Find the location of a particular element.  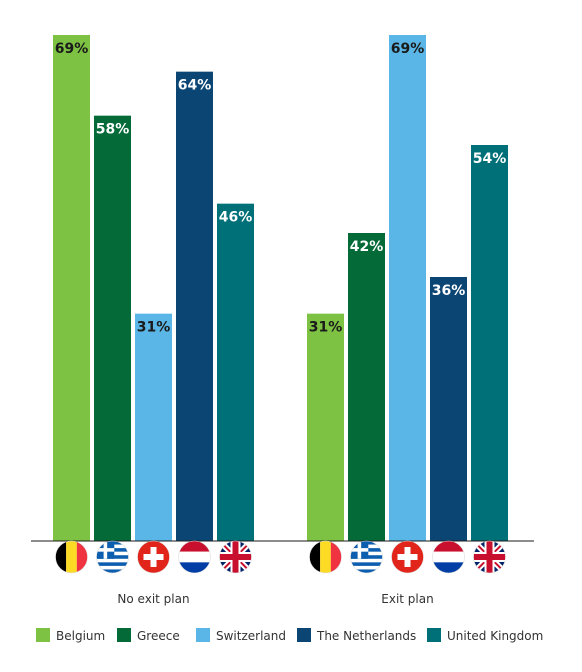

bar-the-netherlands-exit-plan is located at coordinates (448, 409).